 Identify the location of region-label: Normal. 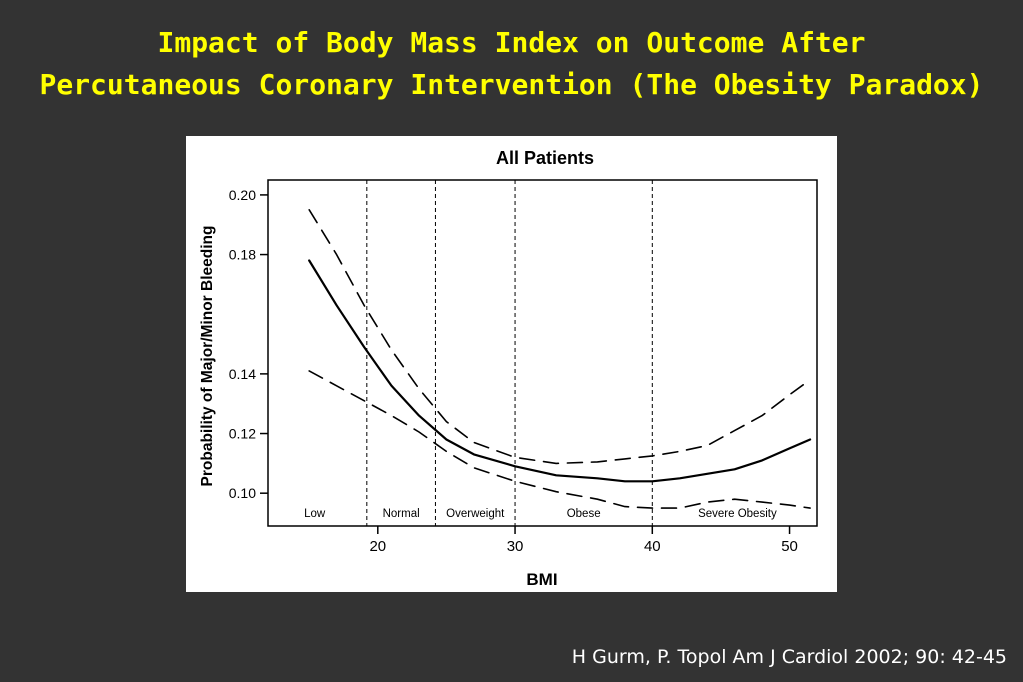
(401, 514).